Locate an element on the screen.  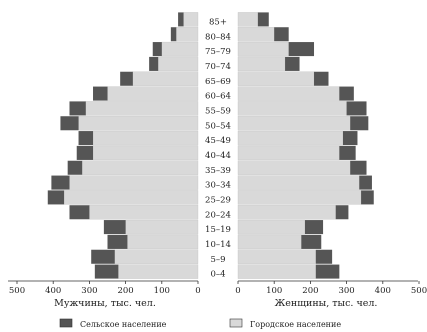
age-group-label: 5–9 is located at coordinates (217, 260).